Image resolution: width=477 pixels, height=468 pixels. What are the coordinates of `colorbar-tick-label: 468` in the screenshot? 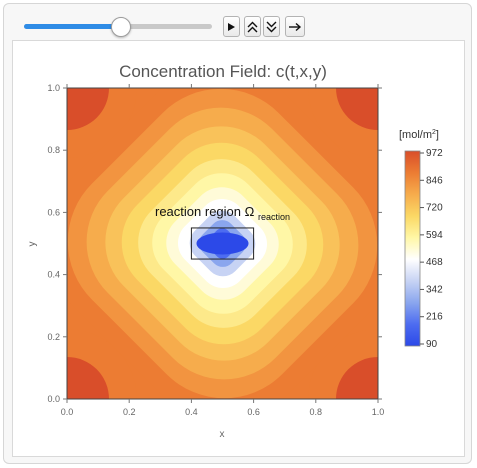 It's located at (434, 262).